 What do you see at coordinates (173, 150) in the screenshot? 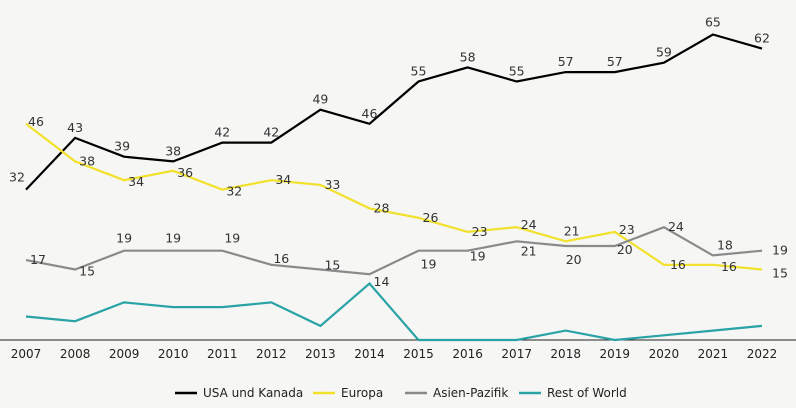
I see `data-label-usa-und-kanada: 38` at bounding box center [173, 150].